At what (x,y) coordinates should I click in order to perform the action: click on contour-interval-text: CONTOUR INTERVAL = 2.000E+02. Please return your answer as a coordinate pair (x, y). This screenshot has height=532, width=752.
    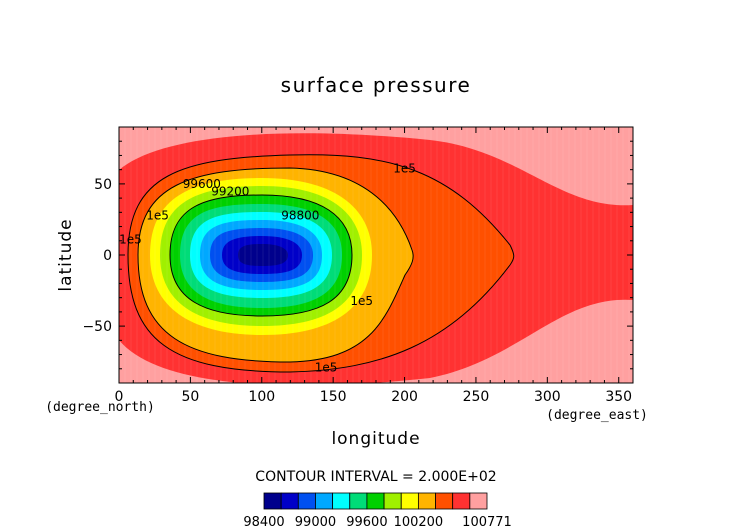
    Looking at the image, I should click on (375, 477).